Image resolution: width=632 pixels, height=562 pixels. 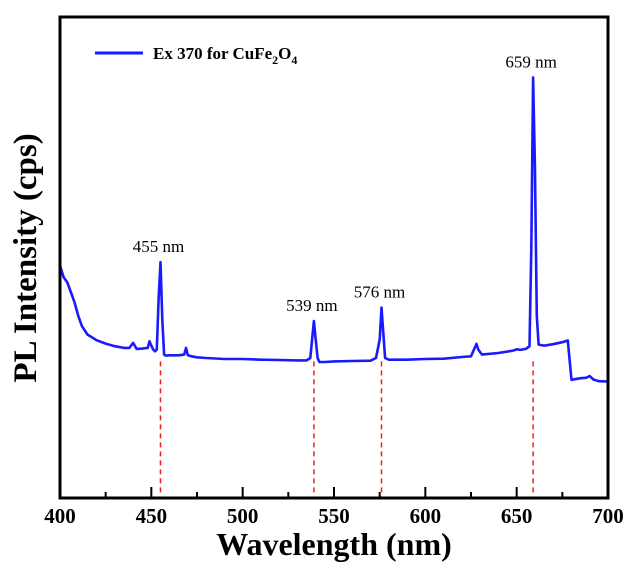 I want to click on x-tick-label: 650, so click(x=517, y=516).